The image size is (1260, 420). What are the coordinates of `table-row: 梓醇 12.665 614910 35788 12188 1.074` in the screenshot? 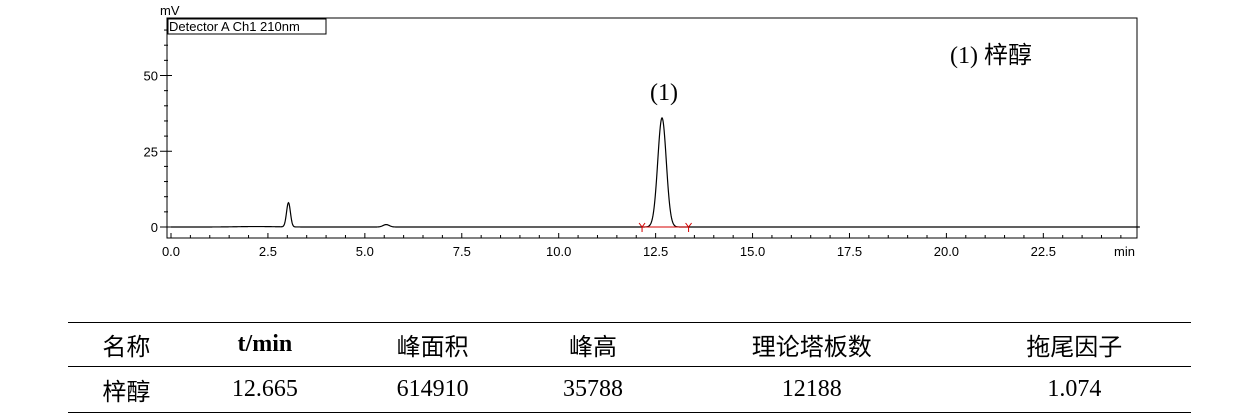 It's located at (629, 389).